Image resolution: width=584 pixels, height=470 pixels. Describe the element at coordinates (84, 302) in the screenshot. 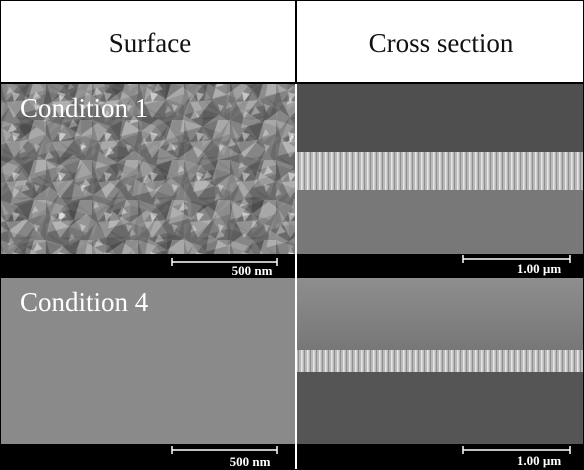

I see `condition-label: Condition 4` at that location.